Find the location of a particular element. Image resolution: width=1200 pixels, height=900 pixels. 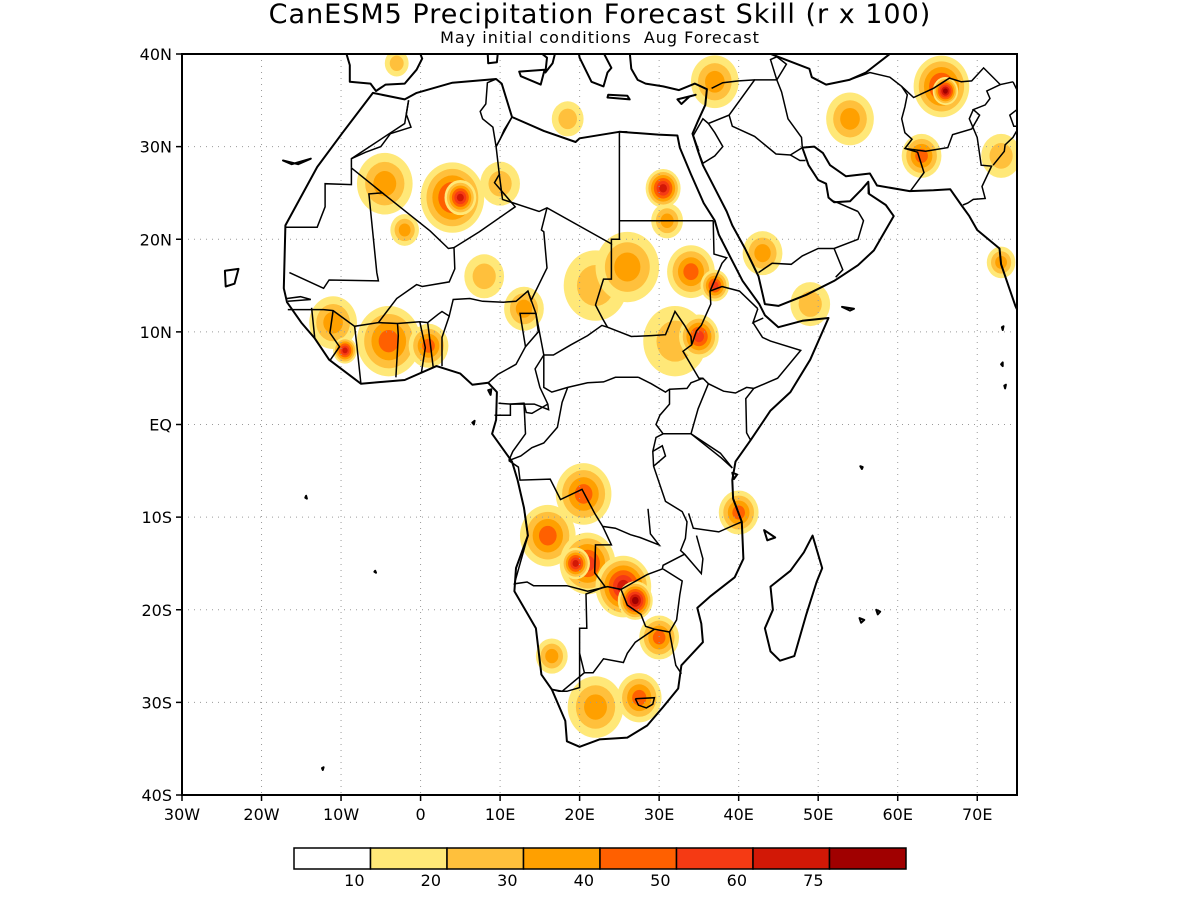

lon-tick-label: 30W is located at coordinates (182, 814).